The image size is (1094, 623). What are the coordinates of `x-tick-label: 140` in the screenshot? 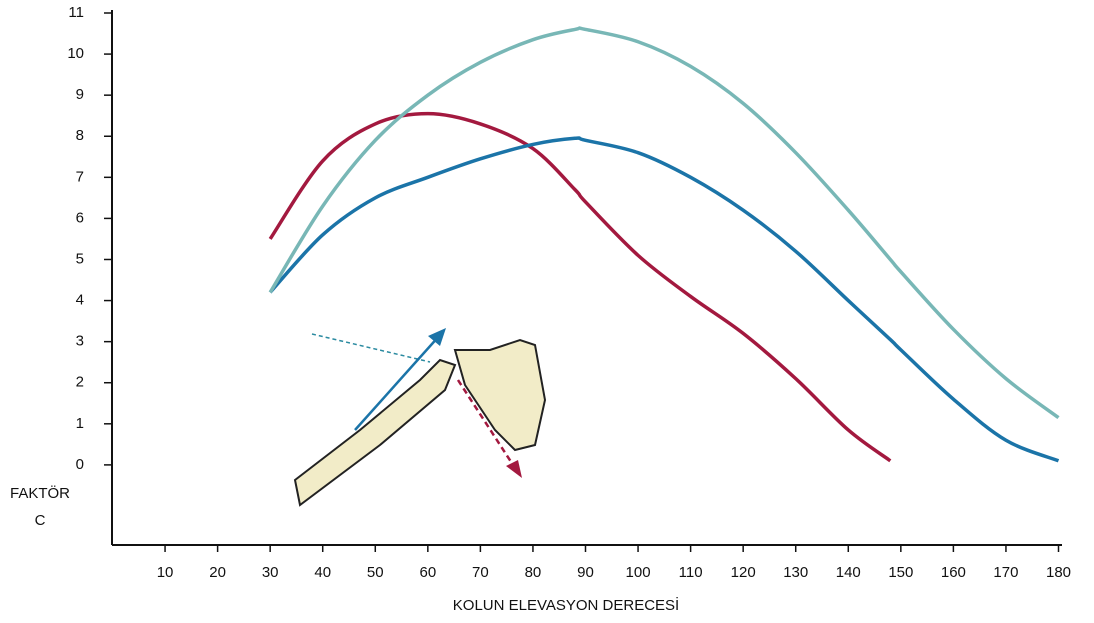 It's located at (848, 572).